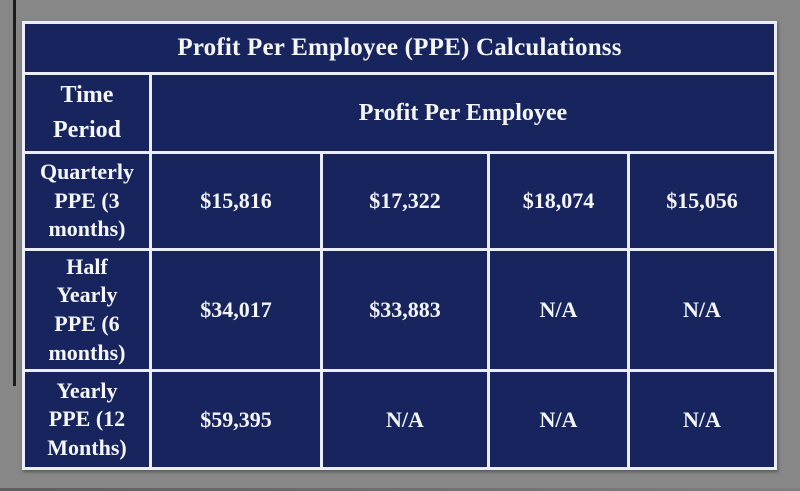  I want to click on quarterly-ppe-value-2: $17,322, so click(405, 201).